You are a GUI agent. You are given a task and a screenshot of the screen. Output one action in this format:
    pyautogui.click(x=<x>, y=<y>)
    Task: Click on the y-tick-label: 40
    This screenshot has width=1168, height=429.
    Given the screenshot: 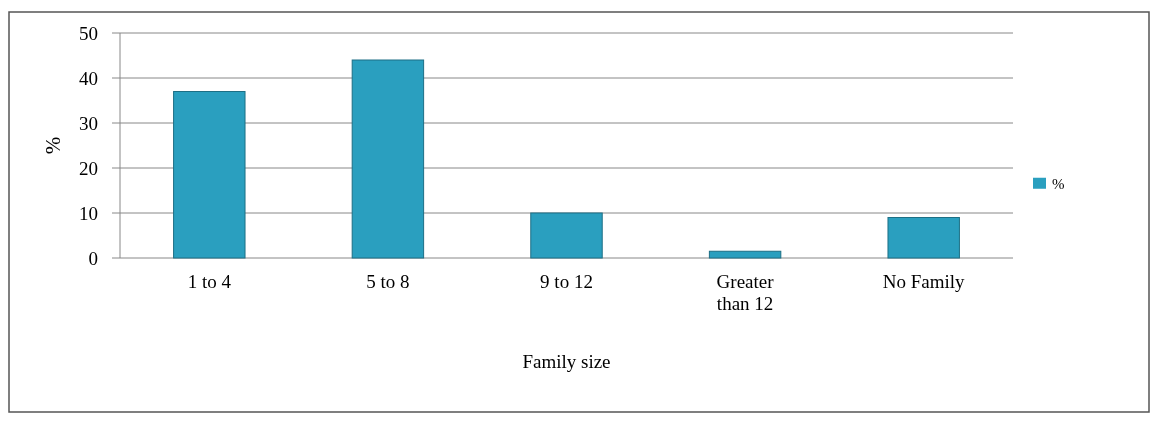 What is the action you would take?
    pyautogui.click(x=88, y=78)
    